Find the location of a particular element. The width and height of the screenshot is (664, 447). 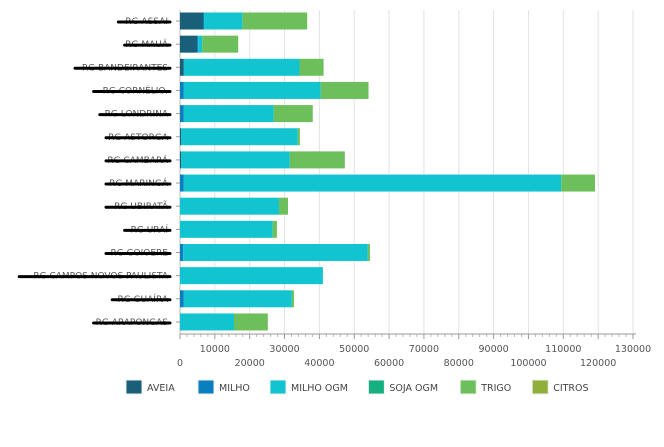

x-tick-label: 100000 is located at coordinates (528, 363).